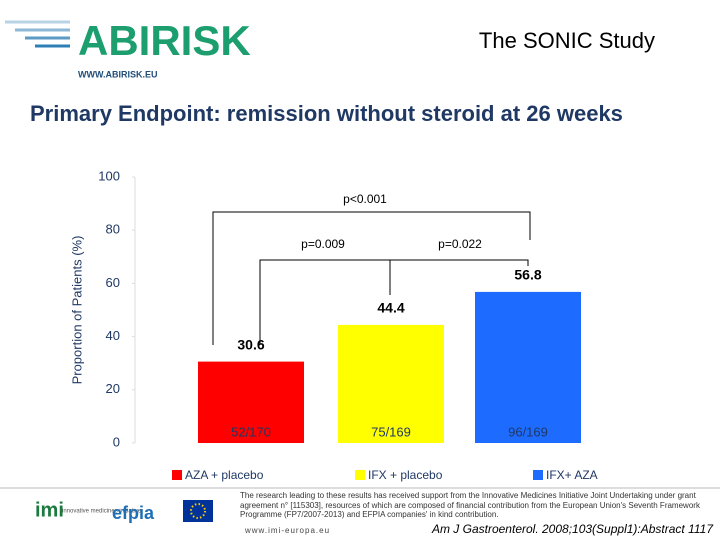 This screenshot has height=540, width=720. Describe the element at coordinates (251, 431) in the screenshot. I see `sample-size: 52/170` at that location.